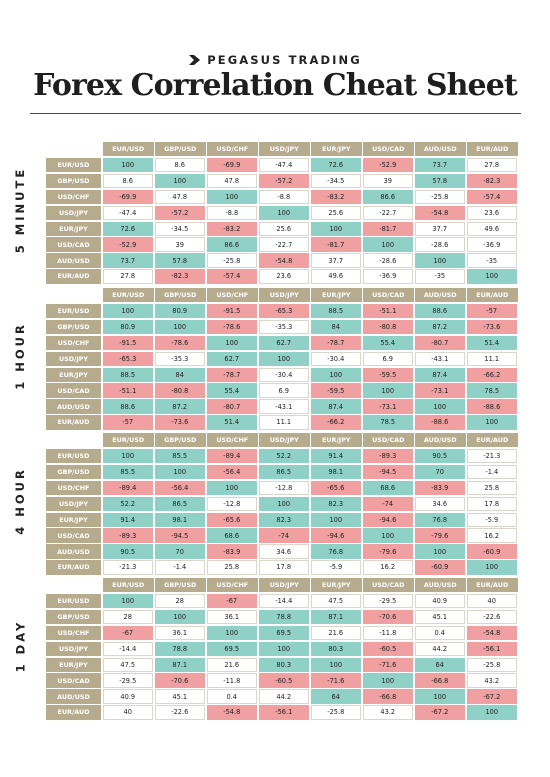 The width and height of the screenshot is (550, 777). What do you see at coordinates (20, 501) in the screenshot?
I see `timeframe-label: 4 HOUR` at bounding box center [20, 501].